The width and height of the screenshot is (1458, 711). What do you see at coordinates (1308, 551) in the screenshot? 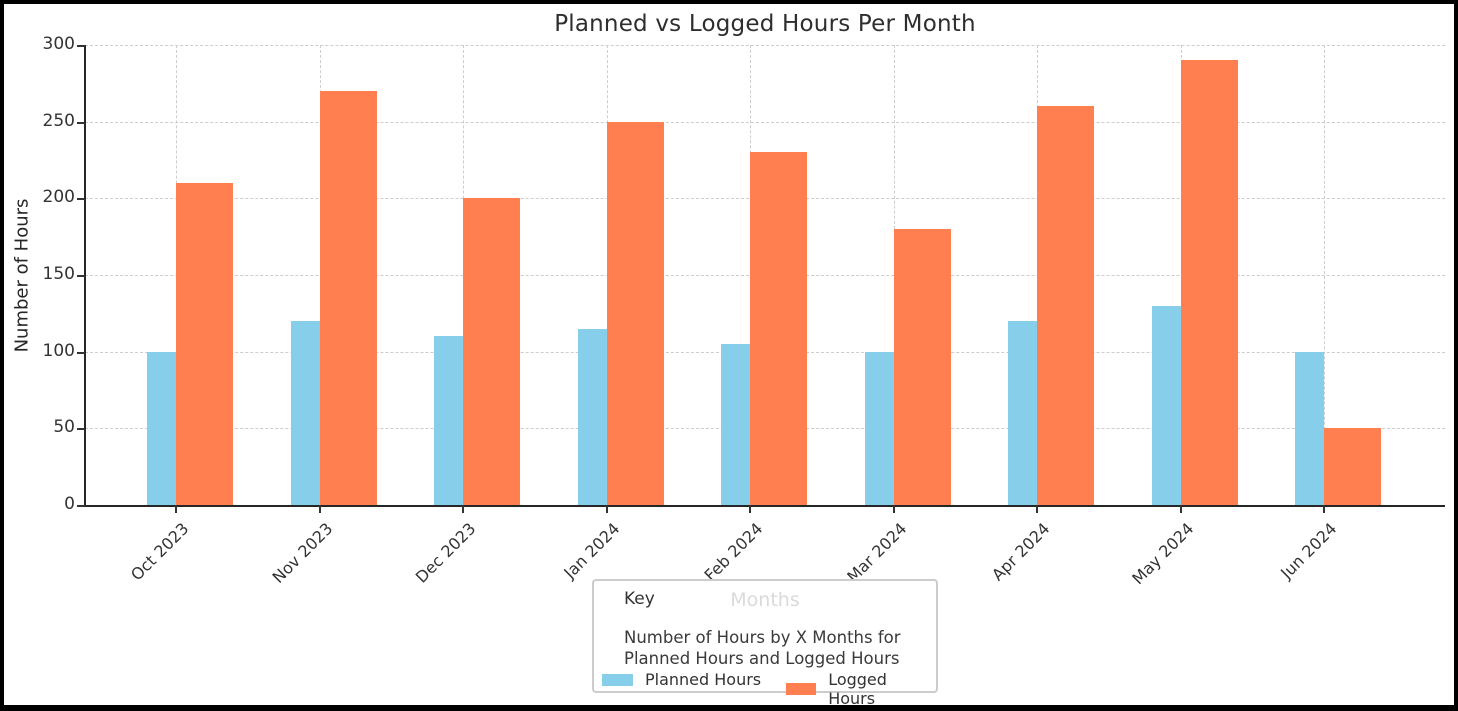
I see `x-tick-label: Jun 2024` at bounding box center [1308, 551].